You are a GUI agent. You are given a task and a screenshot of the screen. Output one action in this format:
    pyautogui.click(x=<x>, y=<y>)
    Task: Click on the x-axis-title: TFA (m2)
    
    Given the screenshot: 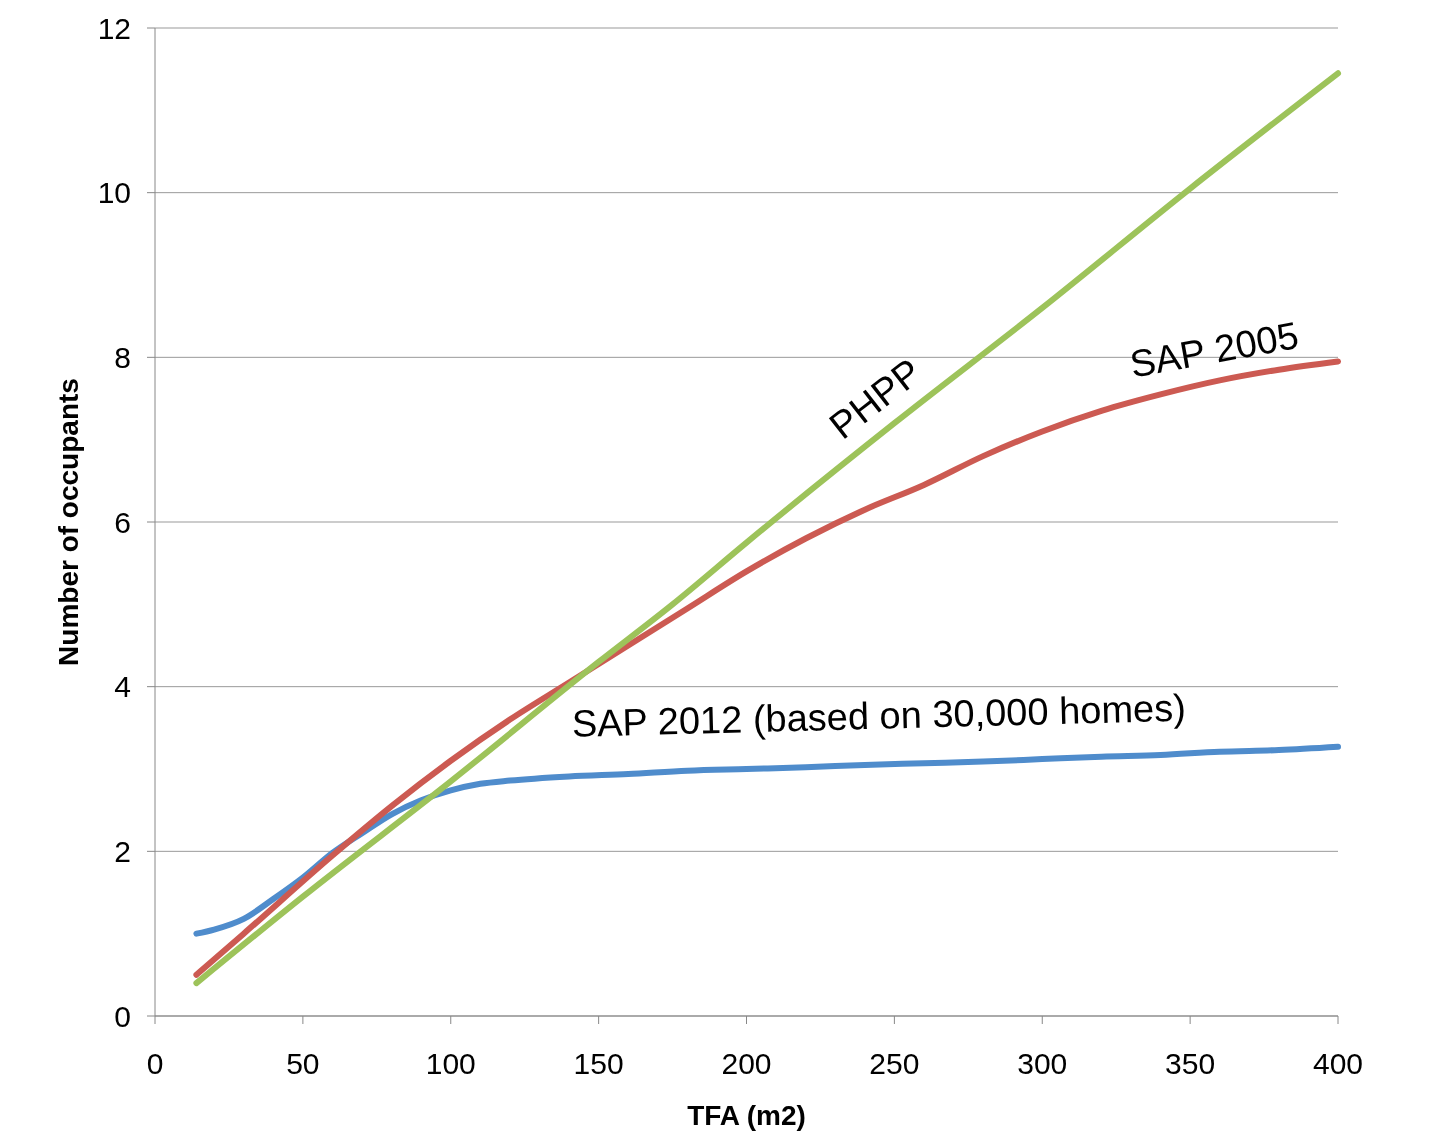 What is the action you would take?
    pyautogui.click(x=746, y=1115)
    